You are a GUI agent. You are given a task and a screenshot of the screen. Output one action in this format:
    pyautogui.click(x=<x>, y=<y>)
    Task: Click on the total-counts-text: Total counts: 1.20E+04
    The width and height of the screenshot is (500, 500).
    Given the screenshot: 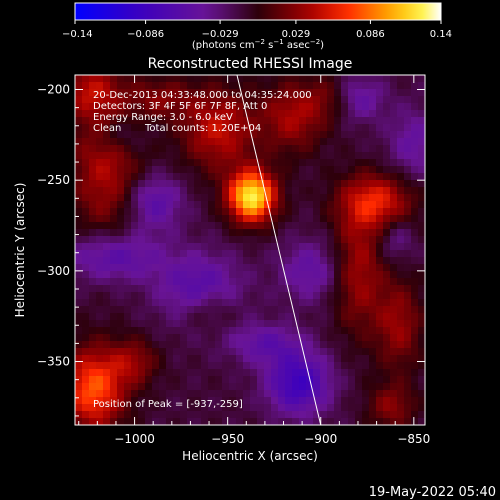 What is the action you would take?
    pyautogui.click(x=202, y=128)
    